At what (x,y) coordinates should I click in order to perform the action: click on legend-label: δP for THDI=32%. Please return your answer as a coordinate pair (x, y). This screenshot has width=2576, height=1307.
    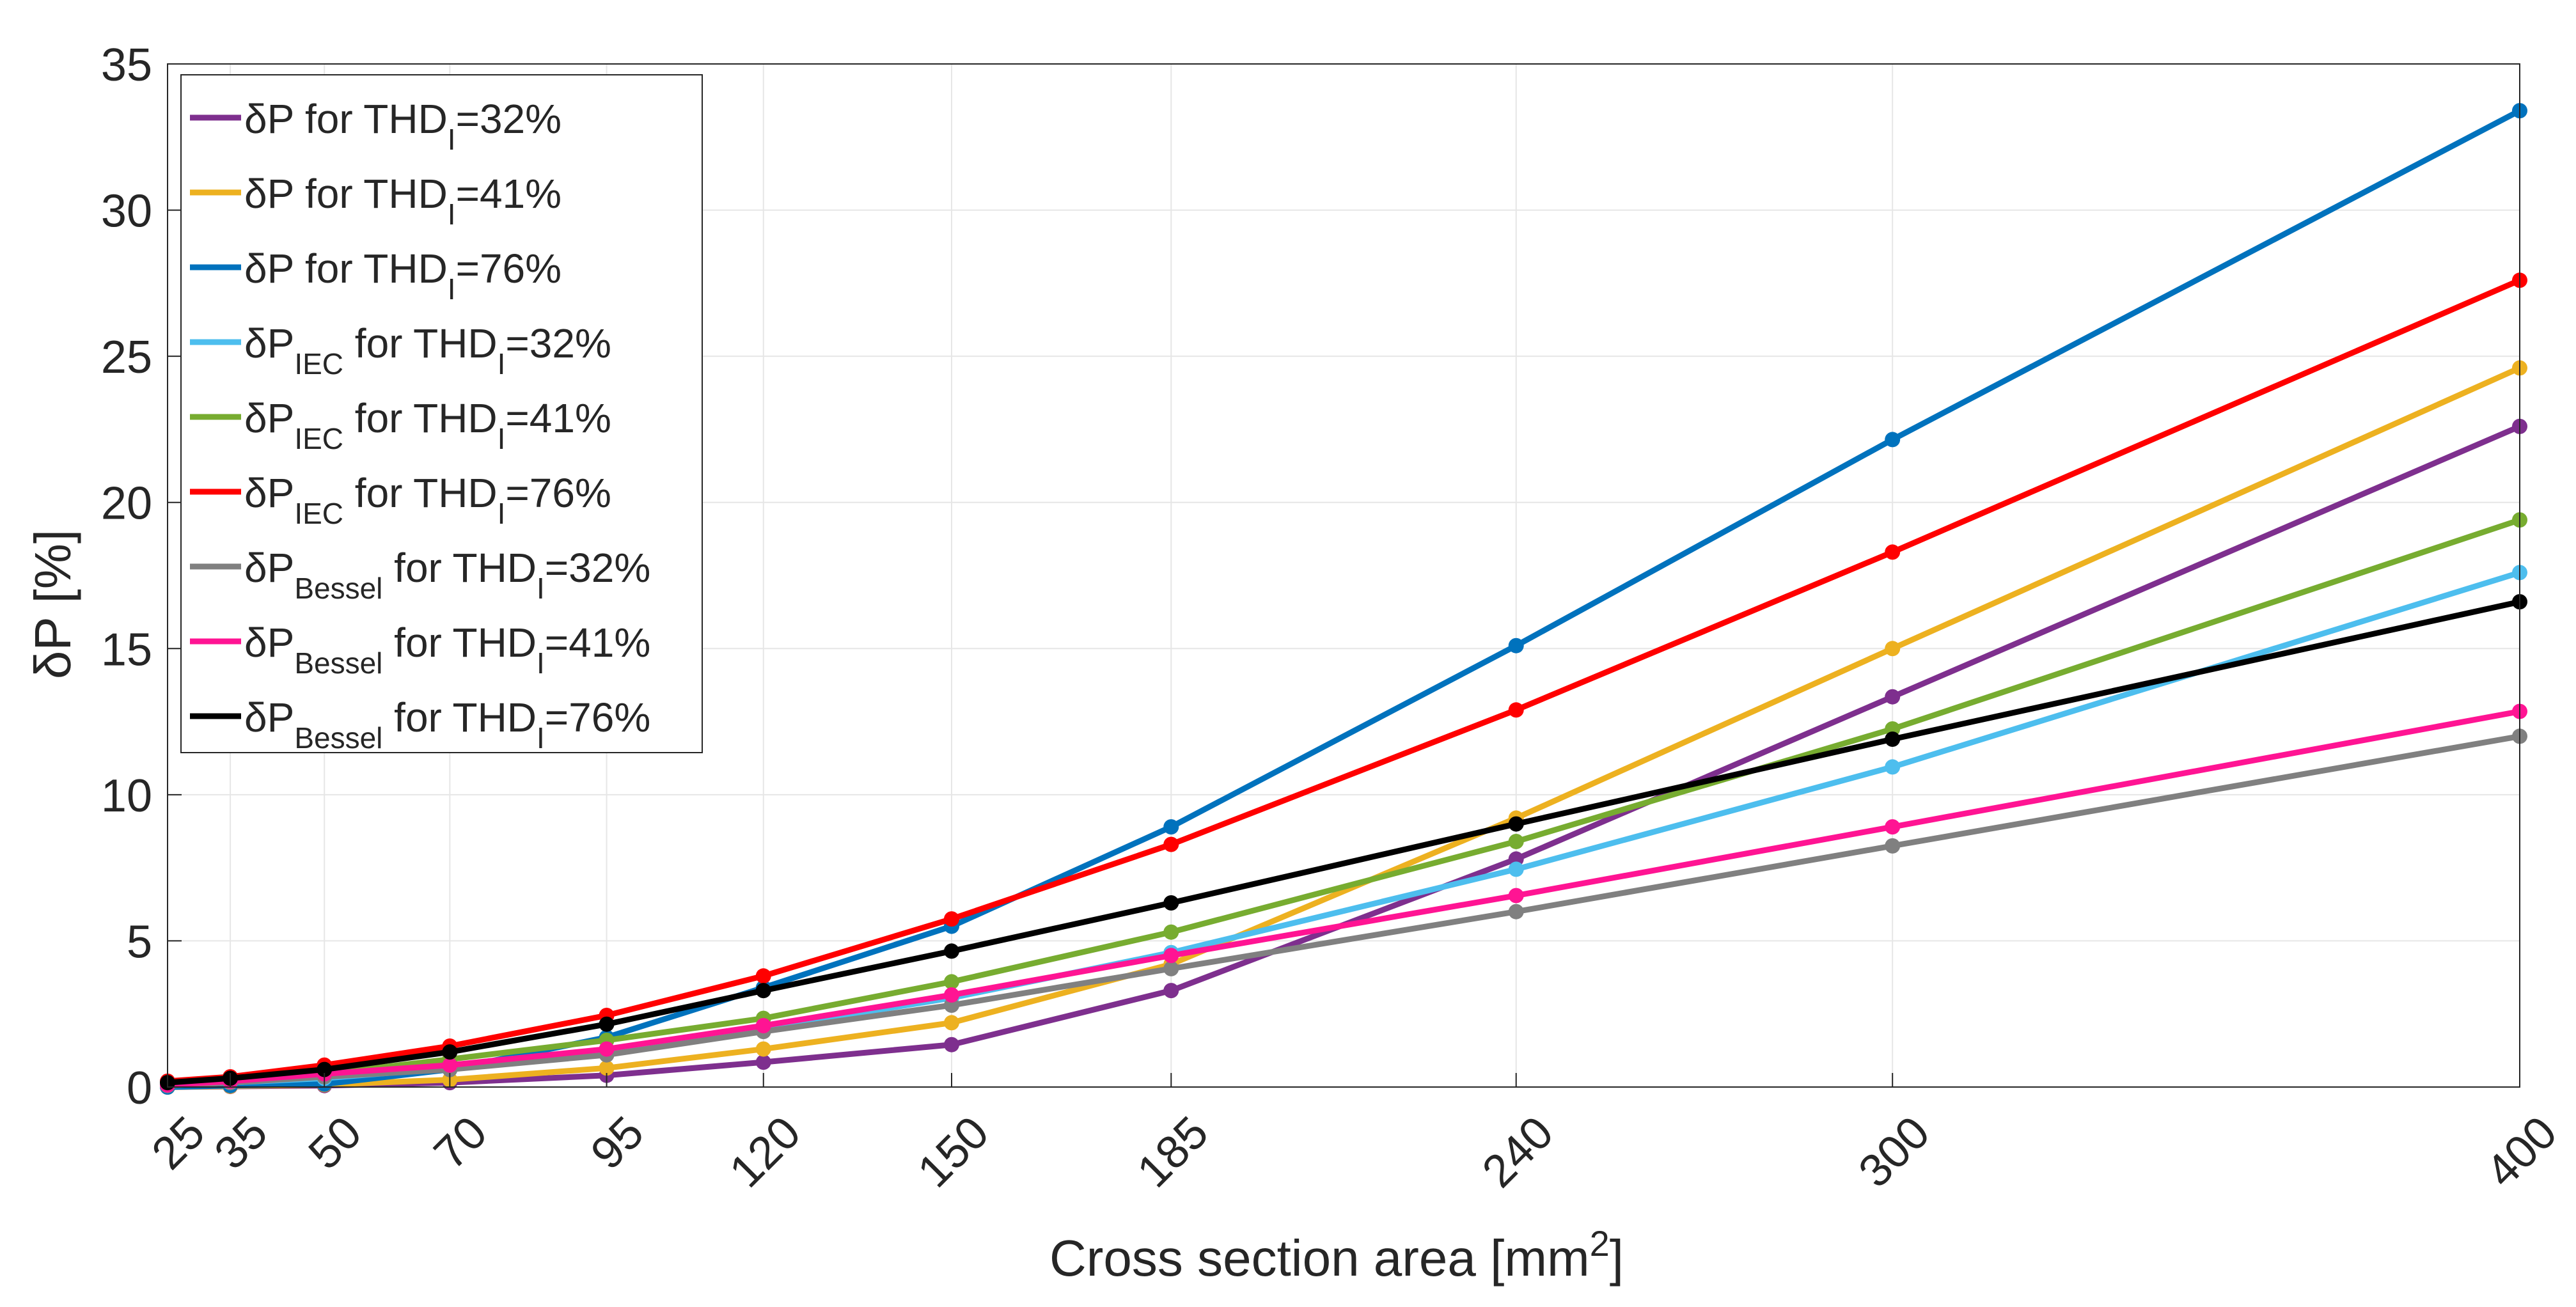
    Looking at the image, I should click on (403, 126).